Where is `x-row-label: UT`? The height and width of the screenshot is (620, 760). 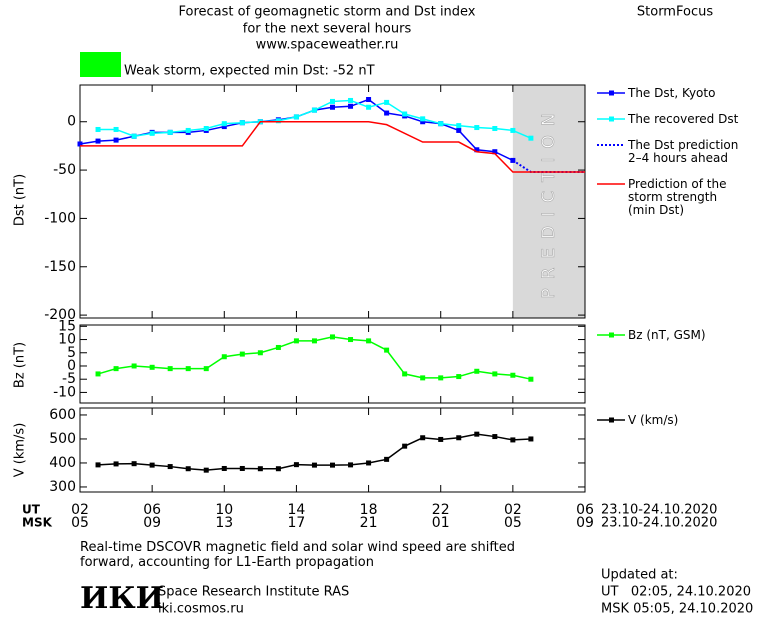 x-row-label: UT is located at coordinates (31, 510).